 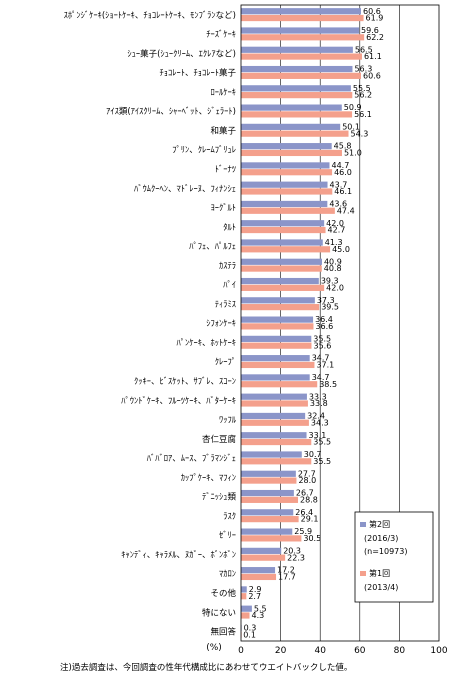 I want to click on data-label-series-2: 42.0, so click(x=335, y=287).